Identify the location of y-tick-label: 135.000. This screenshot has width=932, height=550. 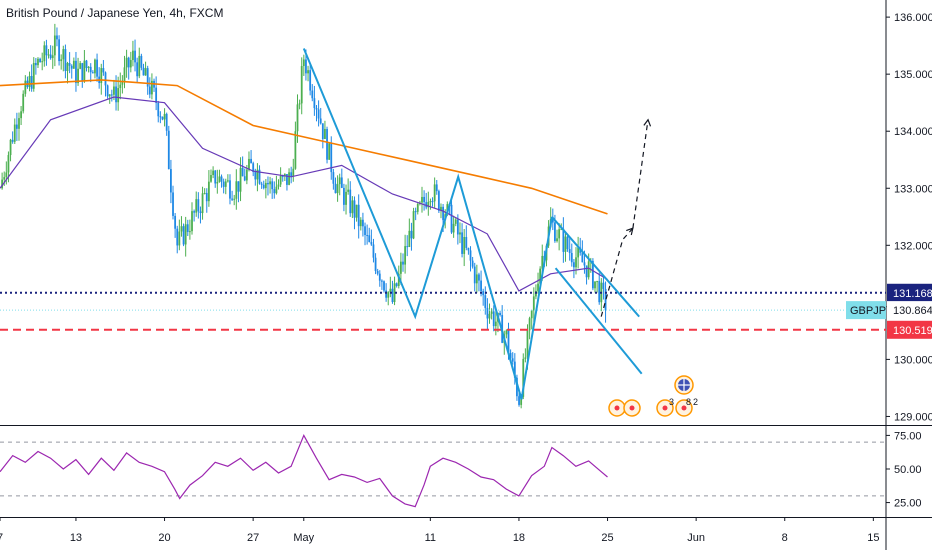
(913, 75).